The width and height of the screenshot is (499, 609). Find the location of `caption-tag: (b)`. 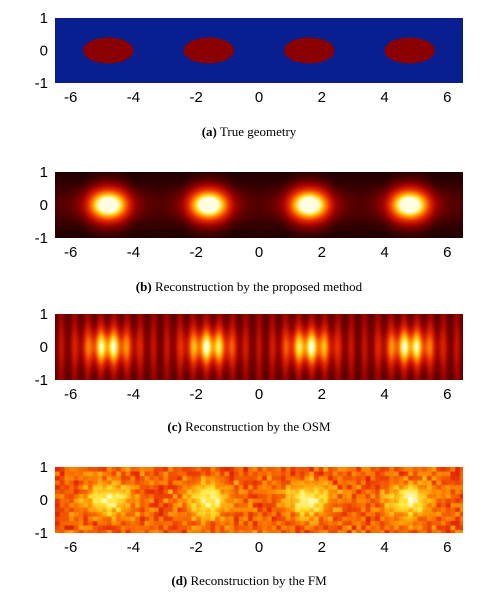

caption-tag: (b) is located at coordinates (144, 286).